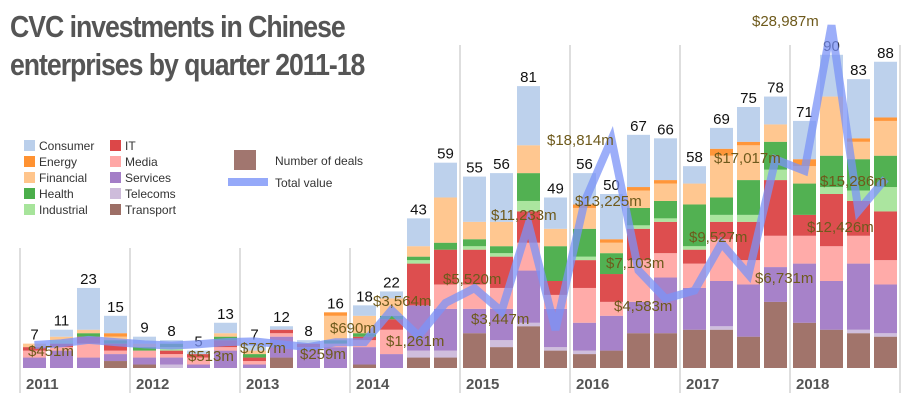 The width and height of the screenshot is (919, 410). I want to click on legend-label-financial: Financial, so click(63, 178).